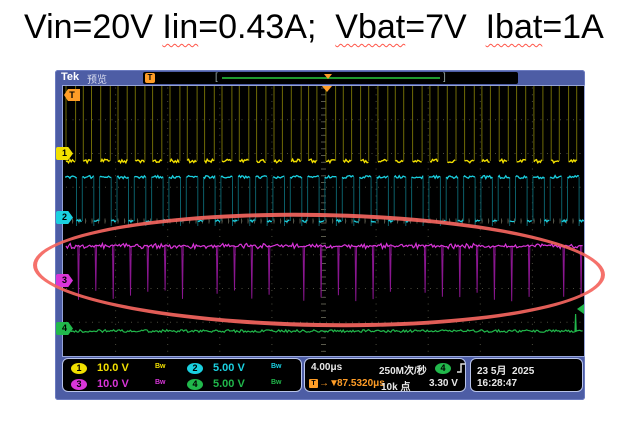 Image resolution: width=640 pixels, height=423 pixels. What do you see at coordinates (79, 384) in the screenshot?
I see `ch3-badge: 3` at bounding box center [79, 384].